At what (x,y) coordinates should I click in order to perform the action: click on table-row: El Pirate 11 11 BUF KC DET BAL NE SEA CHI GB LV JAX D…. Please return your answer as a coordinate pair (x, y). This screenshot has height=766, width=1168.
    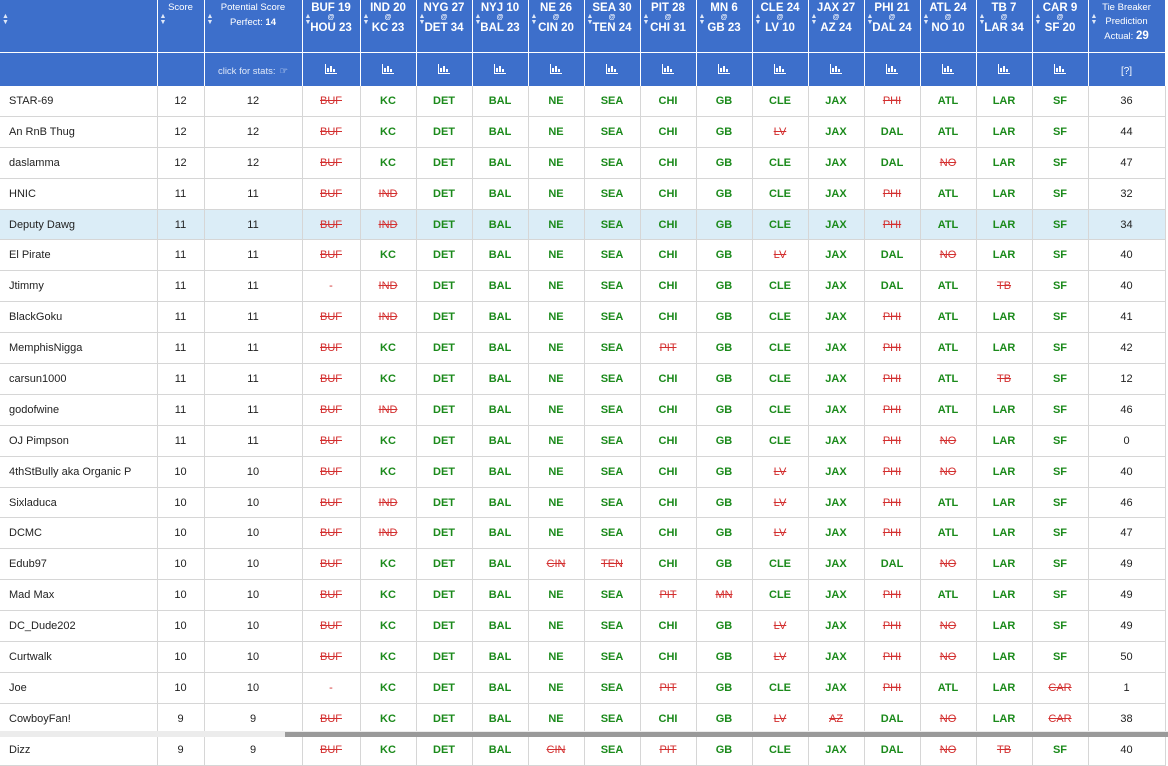
    Looking at the image, I should click on (583, 255).